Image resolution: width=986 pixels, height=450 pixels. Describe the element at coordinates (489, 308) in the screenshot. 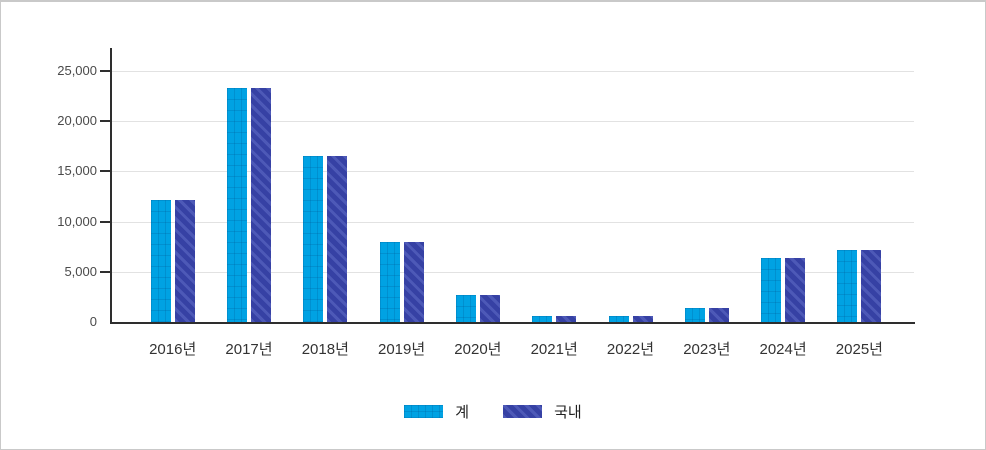

I see `bar-국내-2020년` at that location.